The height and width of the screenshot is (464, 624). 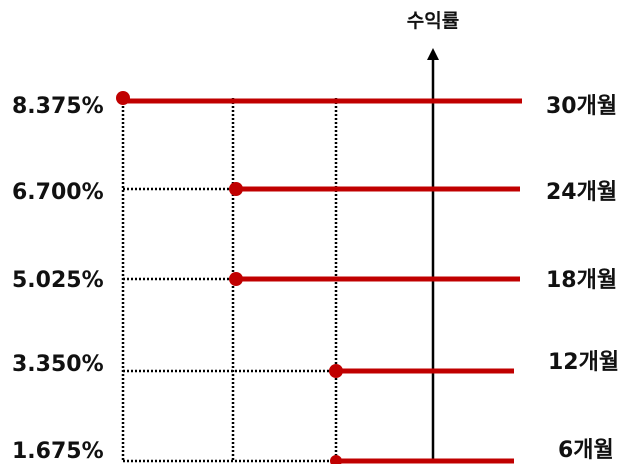 What do you see at coordinates (58, 451) in the screenshot?
I see `rate-label-6m: 1.675%` at bounding box center [58, 451].